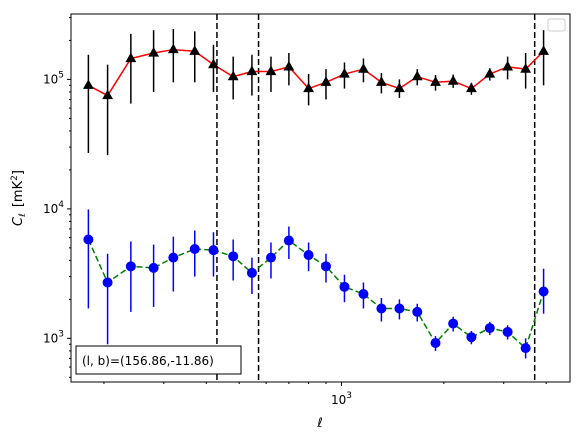 This screenshot has width=580, height=445. What do you see at coordinates (18, 221) in the screenshot?
I see `y-axis-label-symbol: C` at bounding box center [18, 221].